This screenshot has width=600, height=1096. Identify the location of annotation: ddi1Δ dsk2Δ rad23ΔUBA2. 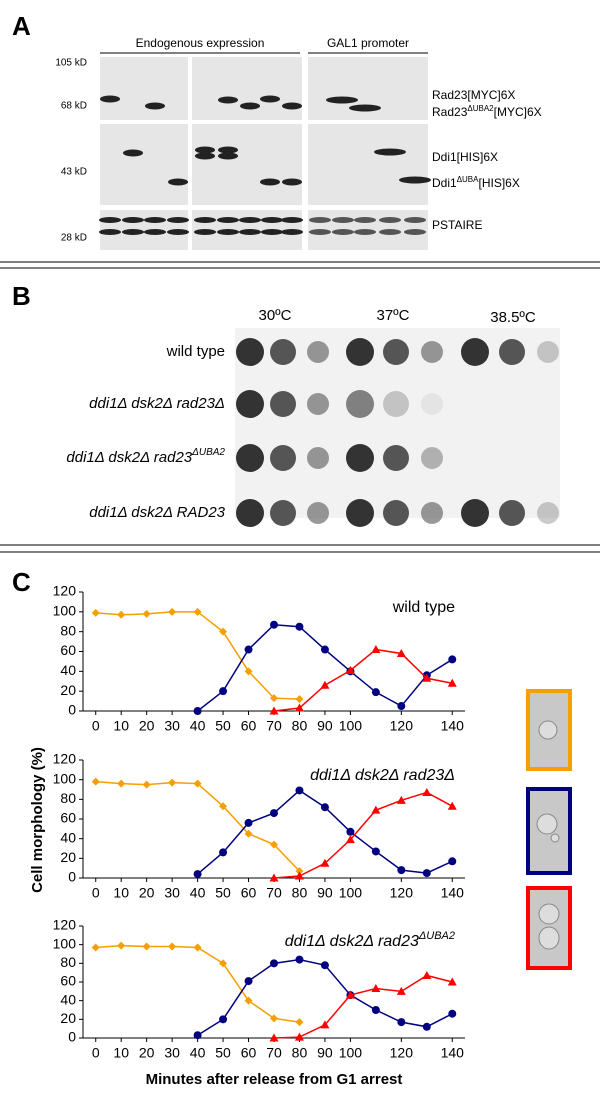
(370, 940).